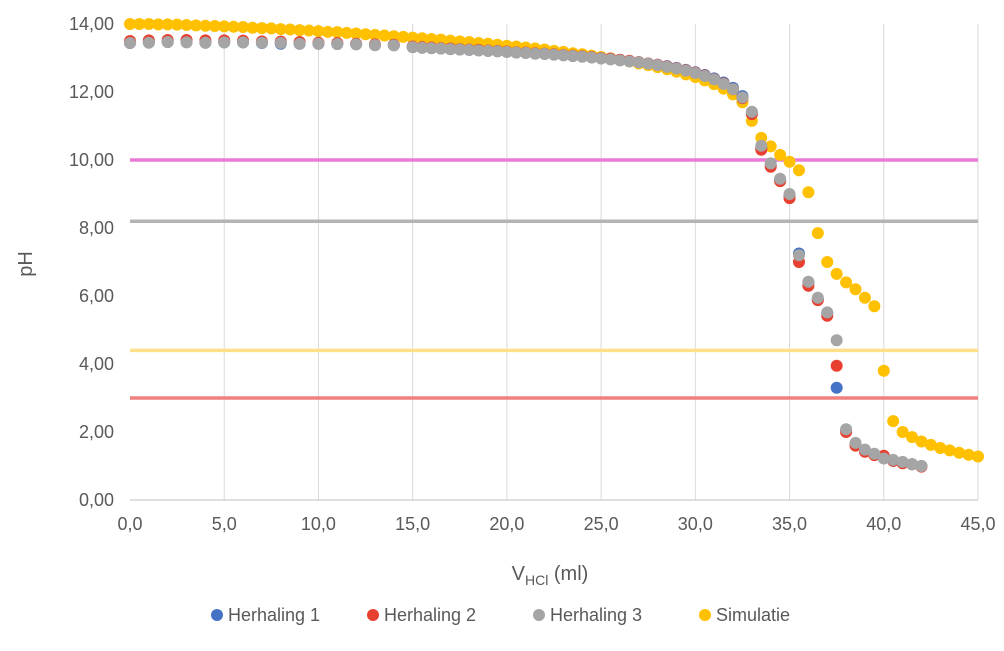  What do you see at coordinates (96, 500) in the screenshot?
I see `y-tick-label: 0,00` at bounding box center [96, 500].